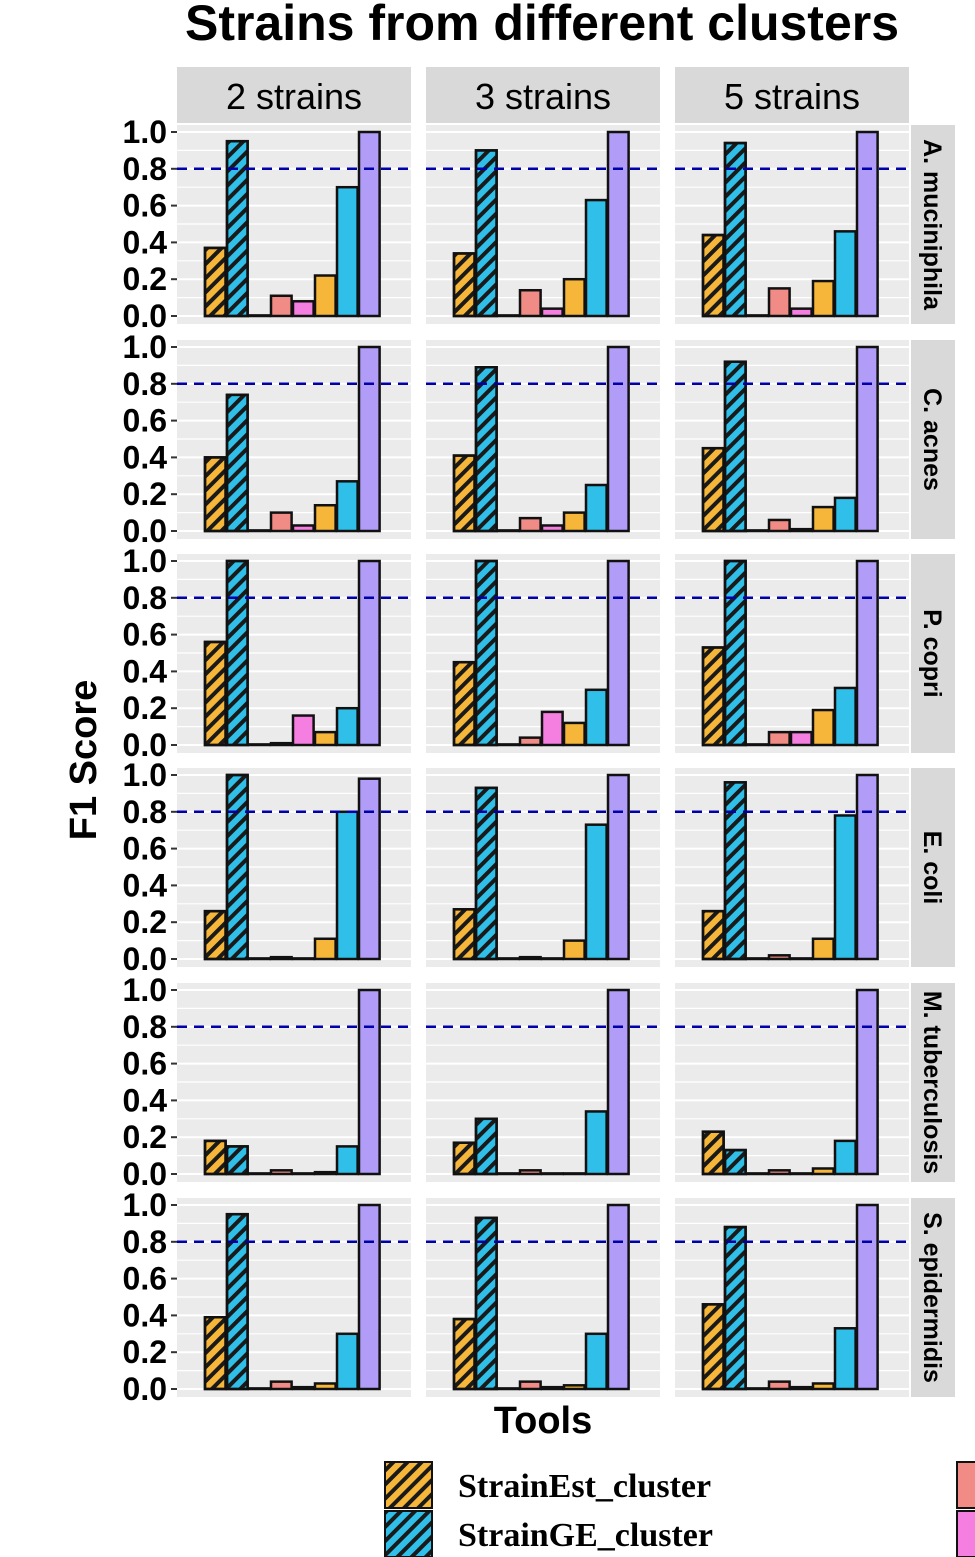 This screenshot has height=1557, width=975. What do you see at coordinates (294, 96) in the screenshot?
I see `column-strip-label: 2 strains` at bounding box center [294, 96].